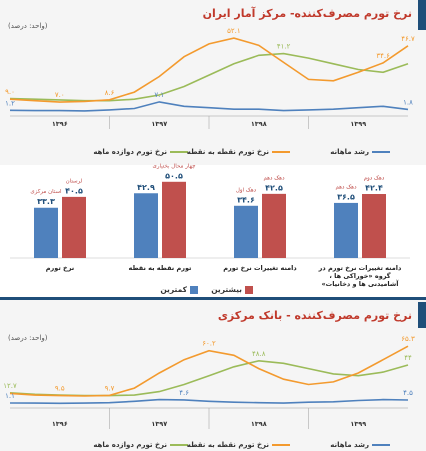 Image resolution: width=426 pixels, height=451 pixels. I want to click on data-label: ۶۰.۲, so click(209, 344).